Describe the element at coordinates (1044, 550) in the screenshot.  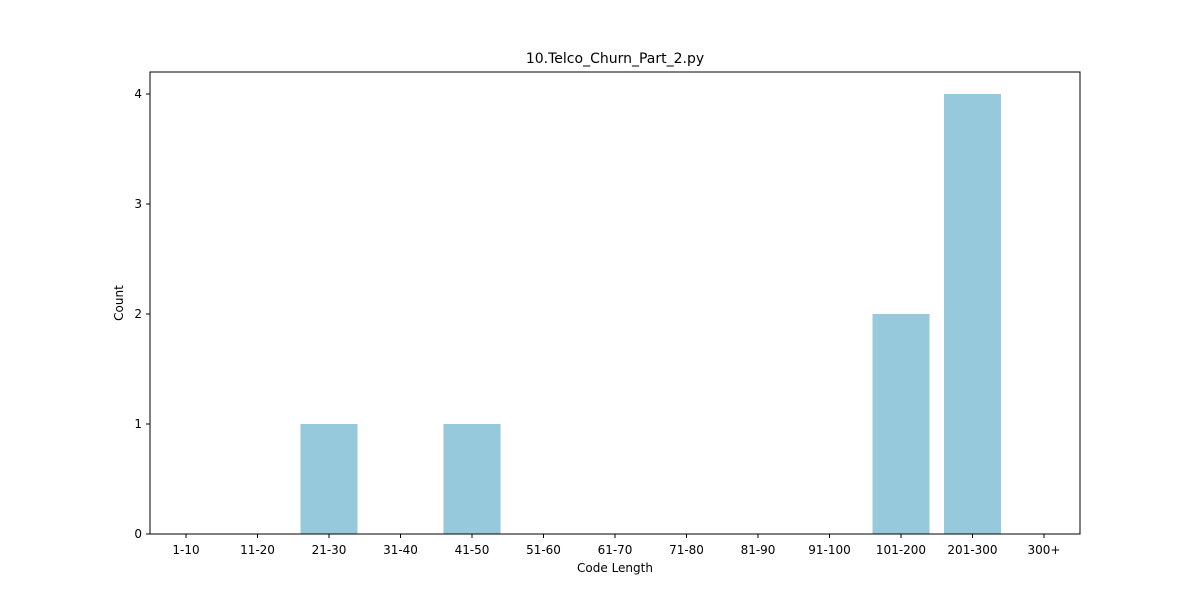
I see `x-tick-label: 300+` at that location.